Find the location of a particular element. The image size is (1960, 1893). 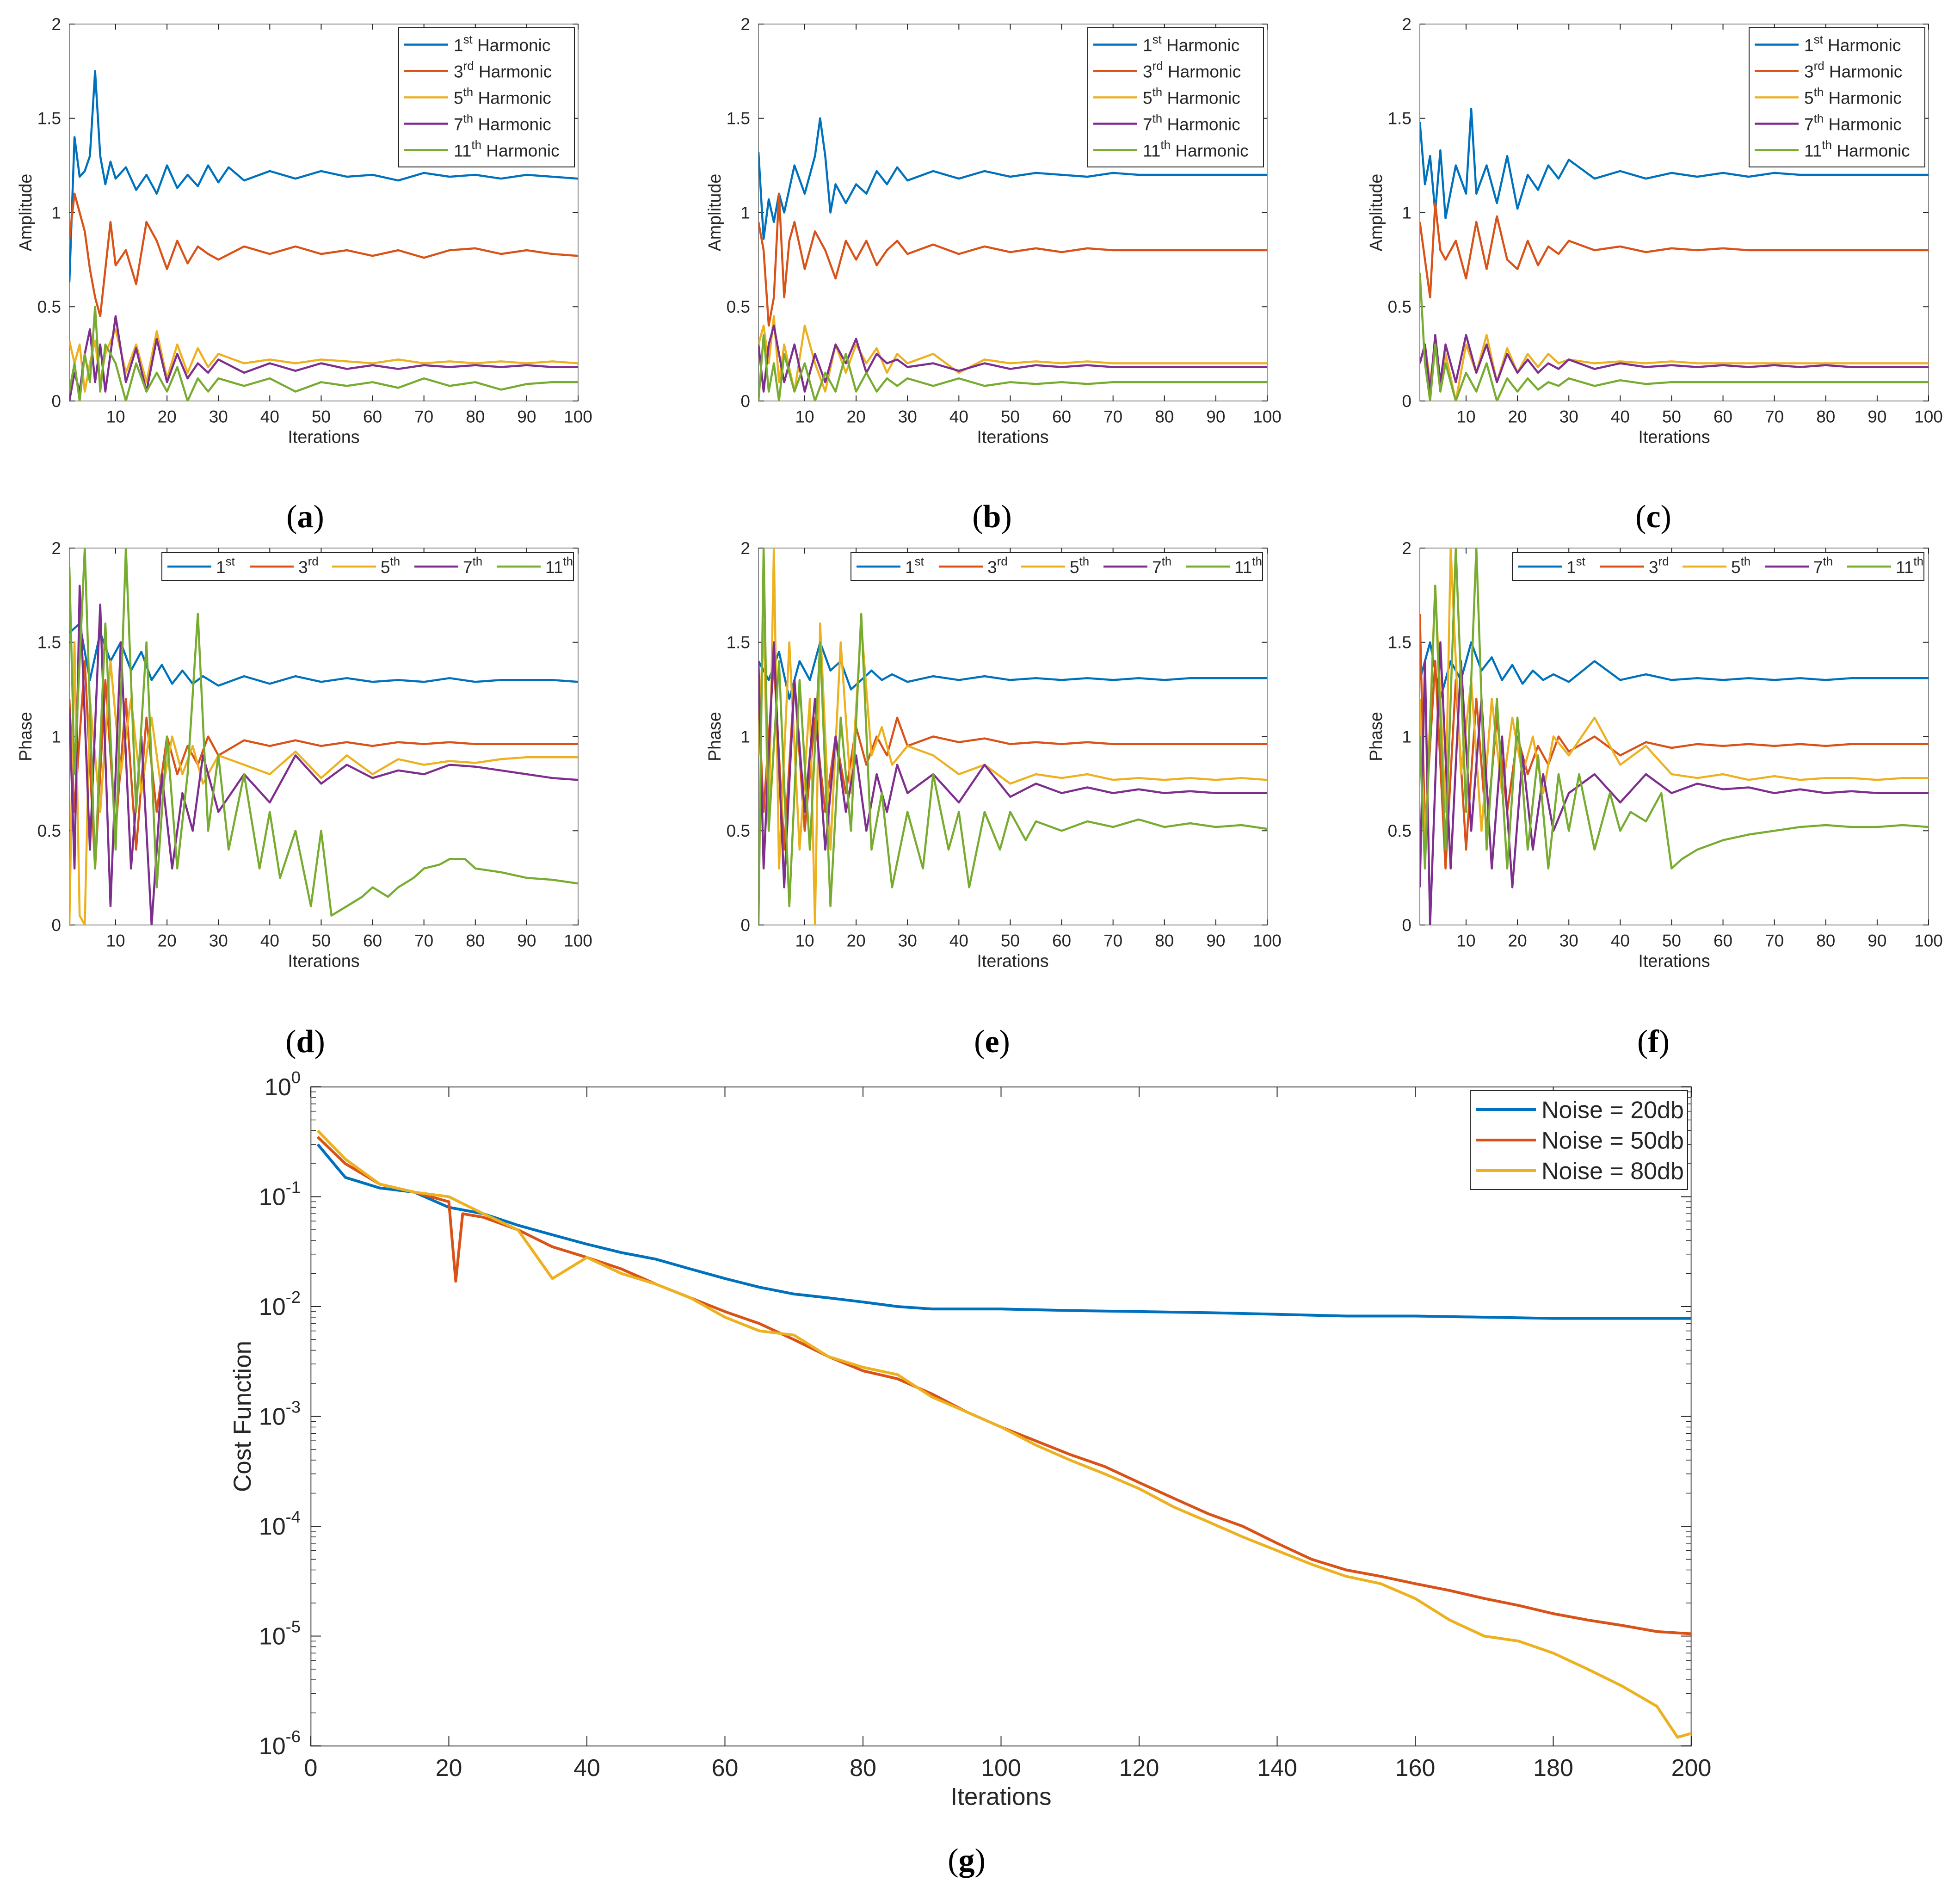

y-tick-label: 10⁻² is located at coordinates (280, 1304).